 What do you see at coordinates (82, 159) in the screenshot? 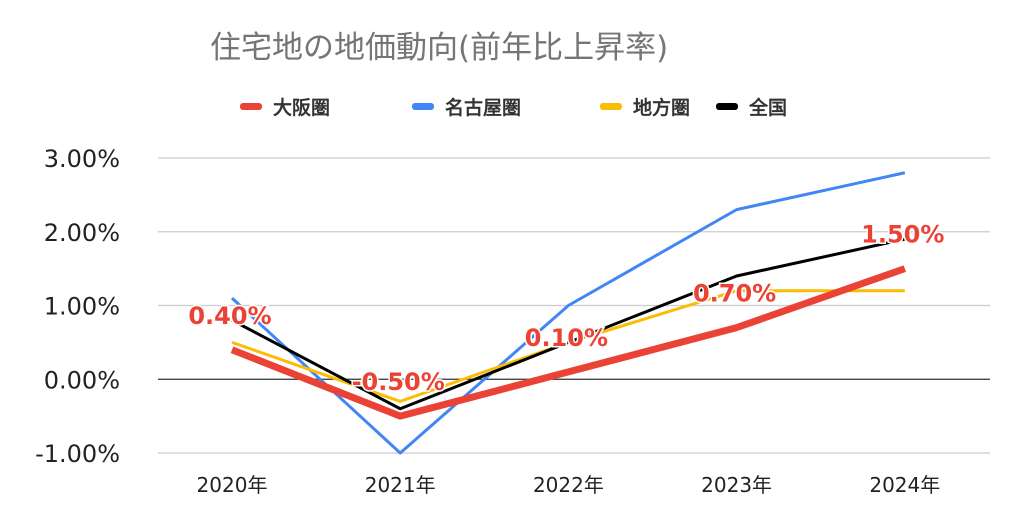
I see `y-tick-label: 3.00%` at bounding box center [82, 159].